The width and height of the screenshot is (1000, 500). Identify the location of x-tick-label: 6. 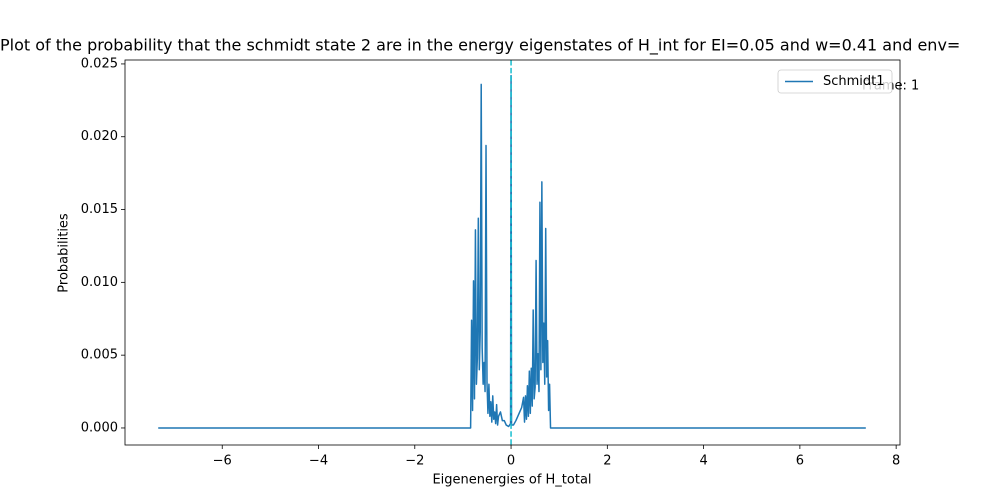
(800, 461).